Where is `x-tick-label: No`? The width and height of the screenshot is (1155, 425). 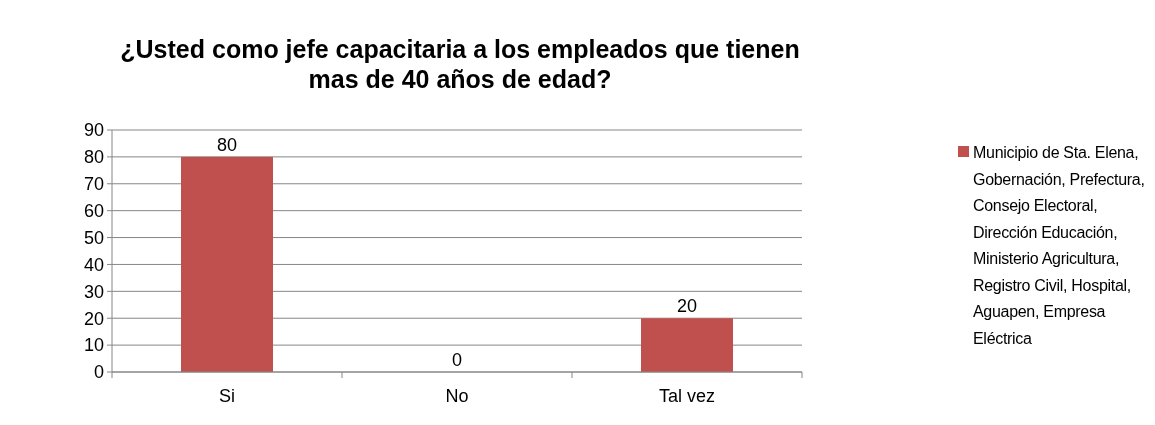 x-tick-label: No is located at coordinates (457, 396).